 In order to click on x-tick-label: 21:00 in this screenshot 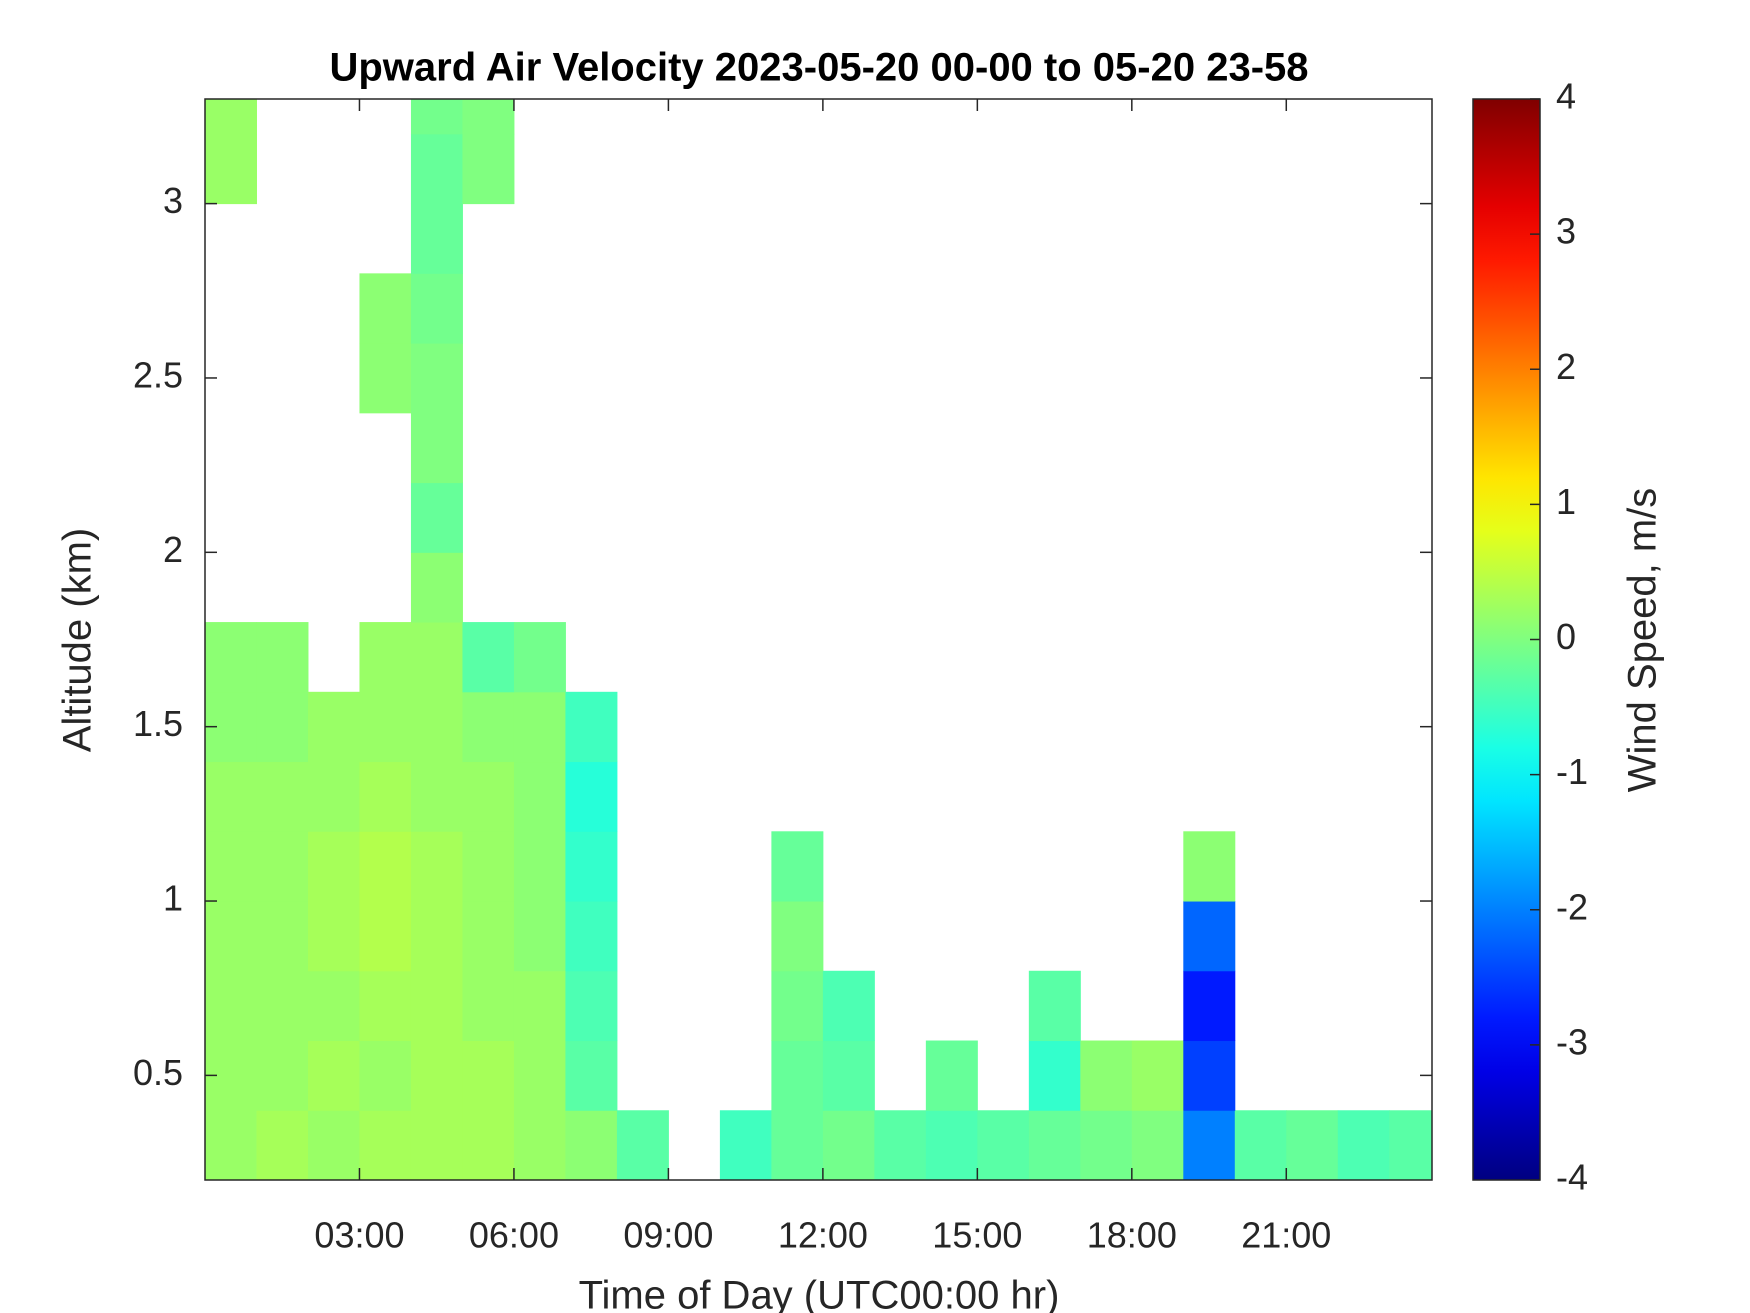, I will do `click(1286, 1235)`.